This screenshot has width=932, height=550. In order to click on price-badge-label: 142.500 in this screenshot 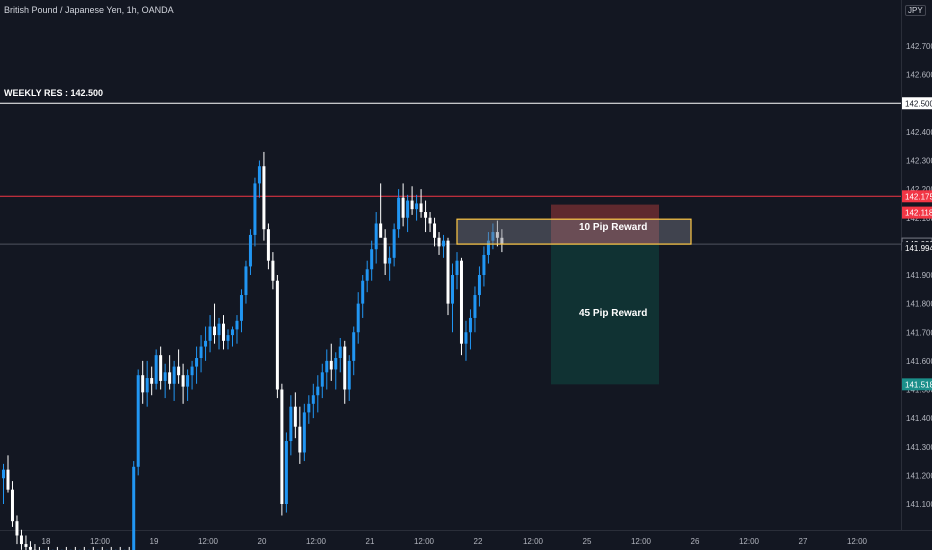, I will do `click(918, 103)`.